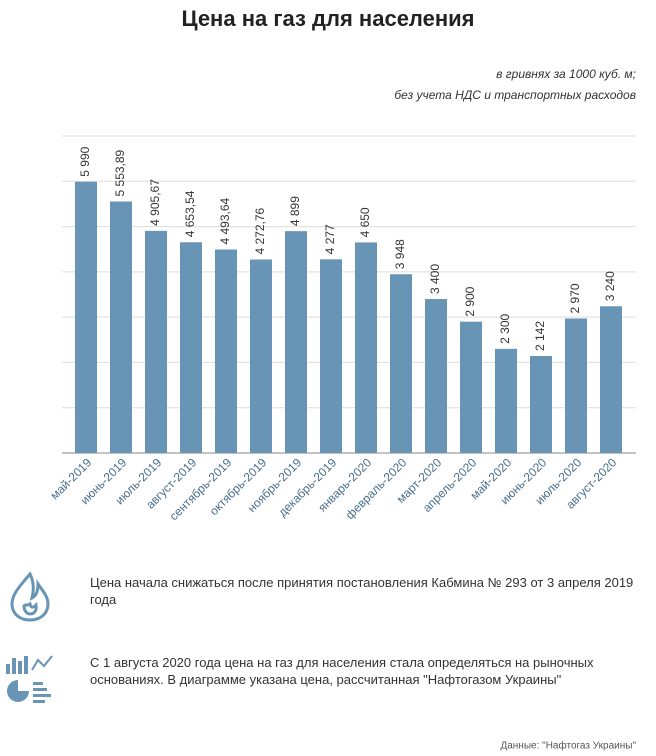 This screenshot has height=756, width=656. Describe the element at coordinates (30, 596) in the screenshot. I see `flame-icon` at that location.